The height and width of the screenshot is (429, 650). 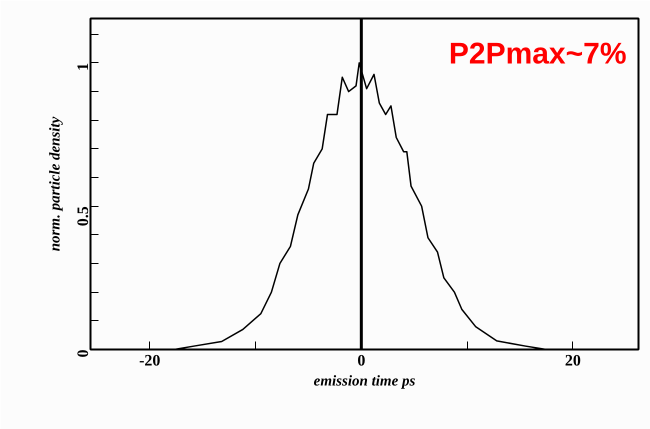 What do you see at coordinates (537, 54) in the screenshot?
I see `annotation: P2Pmax~7%` at bounding box center [537, 54].